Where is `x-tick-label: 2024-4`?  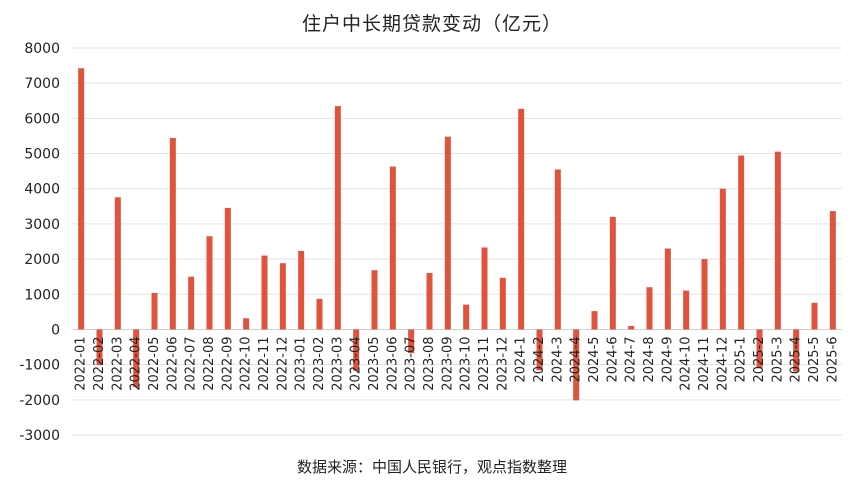
x-tick-label: 2024-4 is located at coordinates (576, 359).